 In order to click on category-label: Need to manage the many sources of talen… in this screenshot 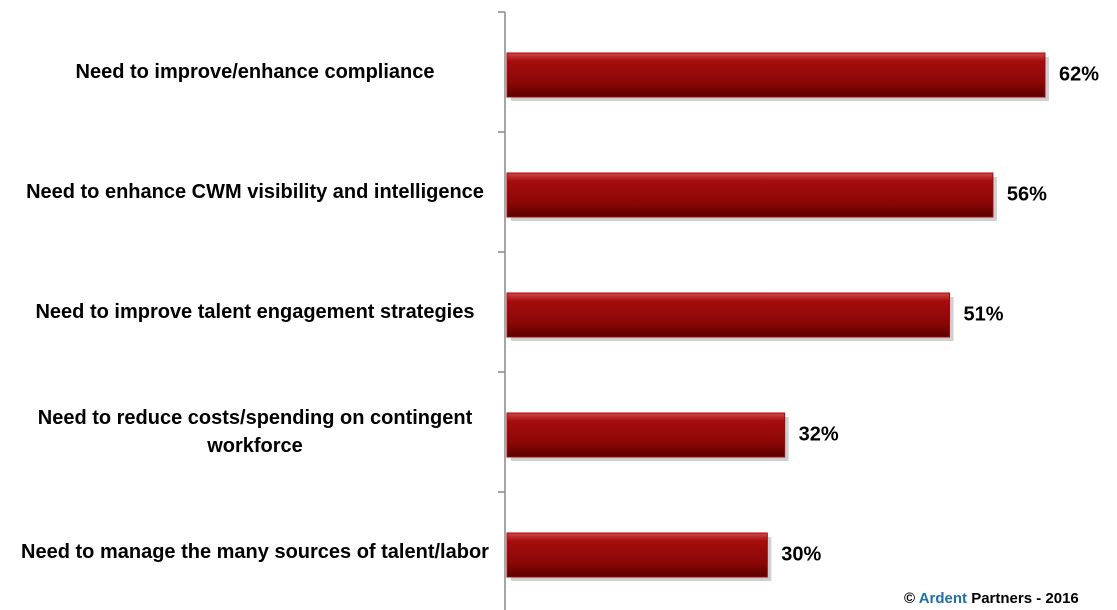, I will do `click(255, 552)`.